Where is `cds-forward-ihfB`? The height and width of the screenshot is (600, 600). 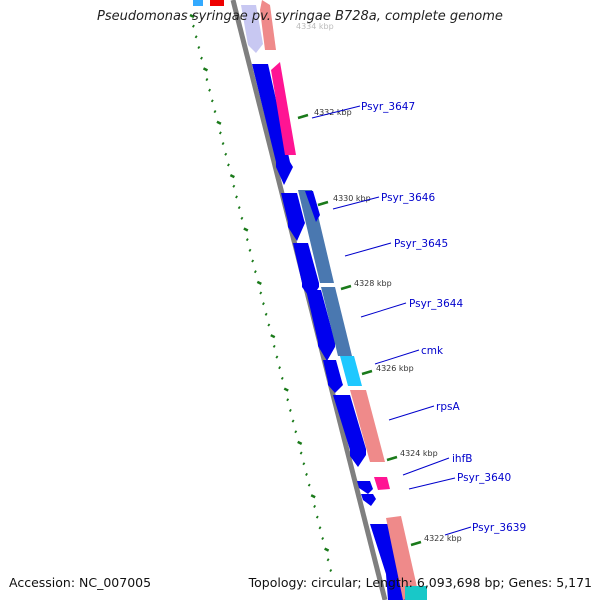
cds-forward-ihfB is located at coordinates (365, 487).